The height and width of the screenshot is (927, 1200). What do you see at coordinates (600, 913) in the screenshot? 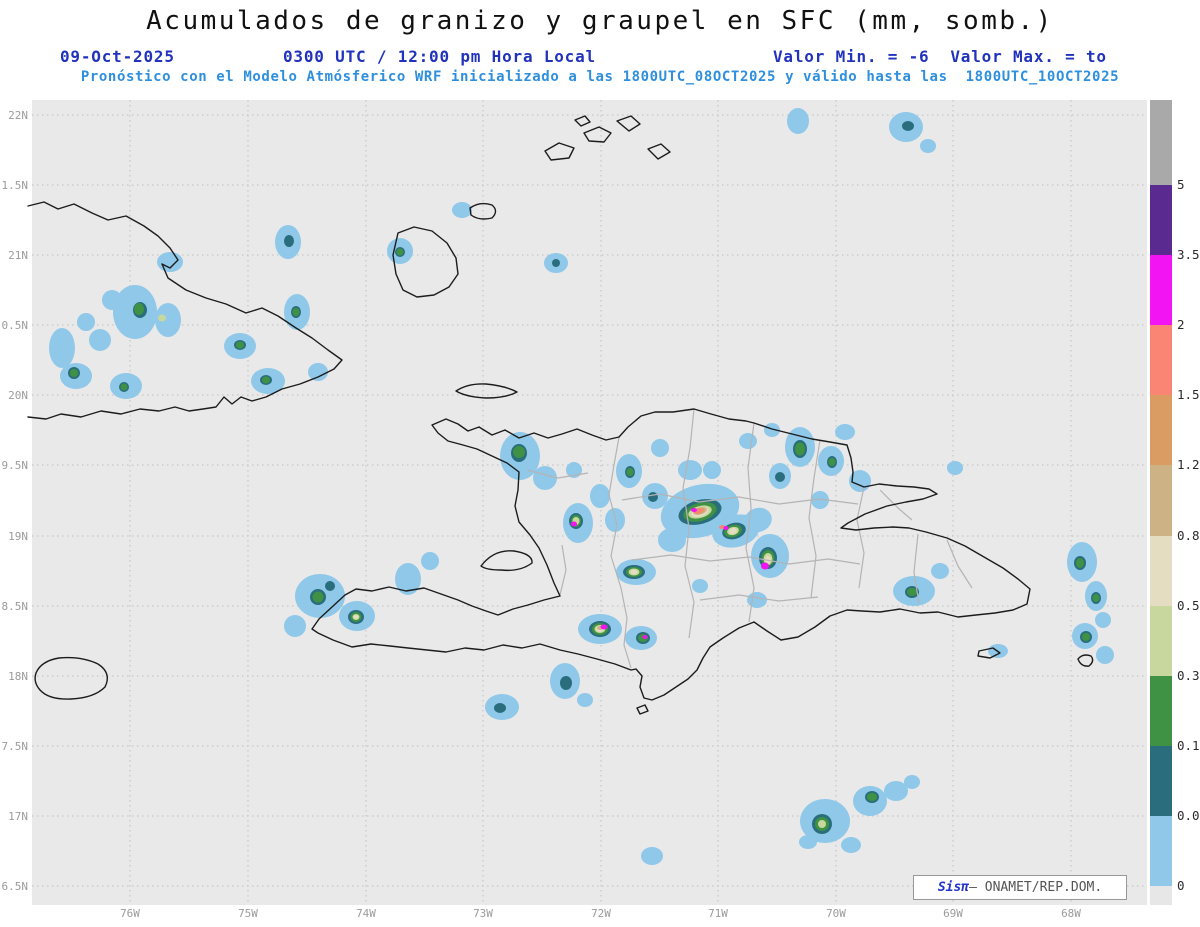
I see `x-axis-labels: 76W 75W 74W 73W 72W 71W 70W 69W 68W` at bounding box center [600, 913].